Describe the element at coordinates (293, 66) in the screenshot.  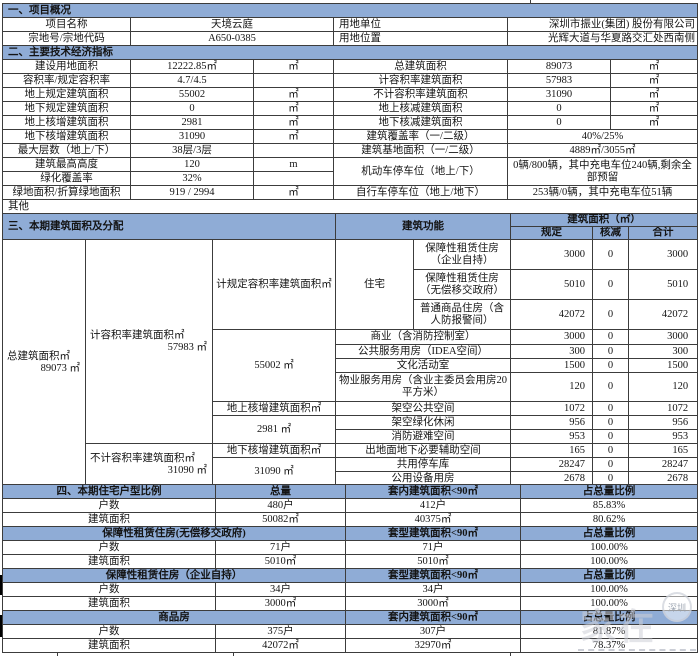
I see `s2-r1-unit1: ㎡` at that location.